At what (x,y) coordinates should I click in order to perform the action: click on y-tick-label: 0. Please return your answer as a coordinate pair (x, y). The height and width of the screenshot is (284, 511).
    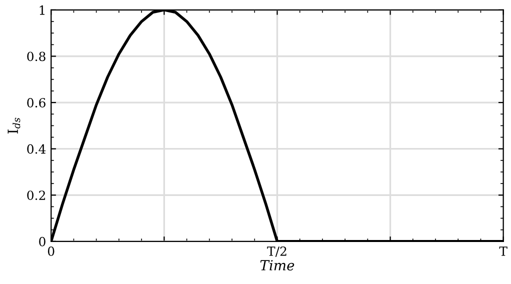
    Looking at the image, I should click on (42, 241).